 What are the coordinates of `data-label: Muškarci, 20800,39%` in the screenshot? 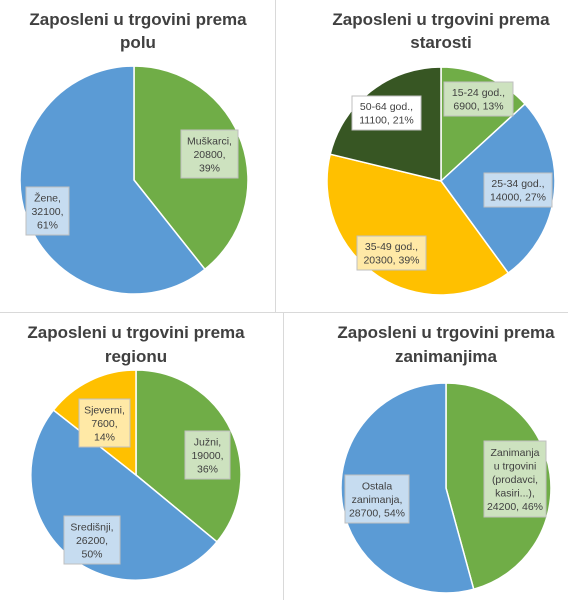 It's located at (209, 154).